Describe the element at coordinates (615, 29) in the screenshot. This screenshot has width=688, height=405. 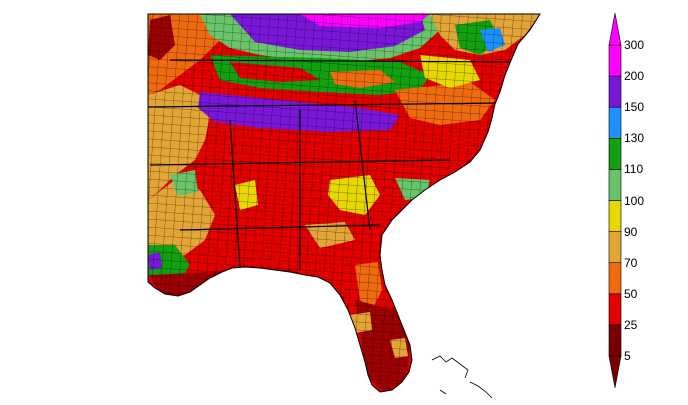
I see `legend-top-arrow` at that location.